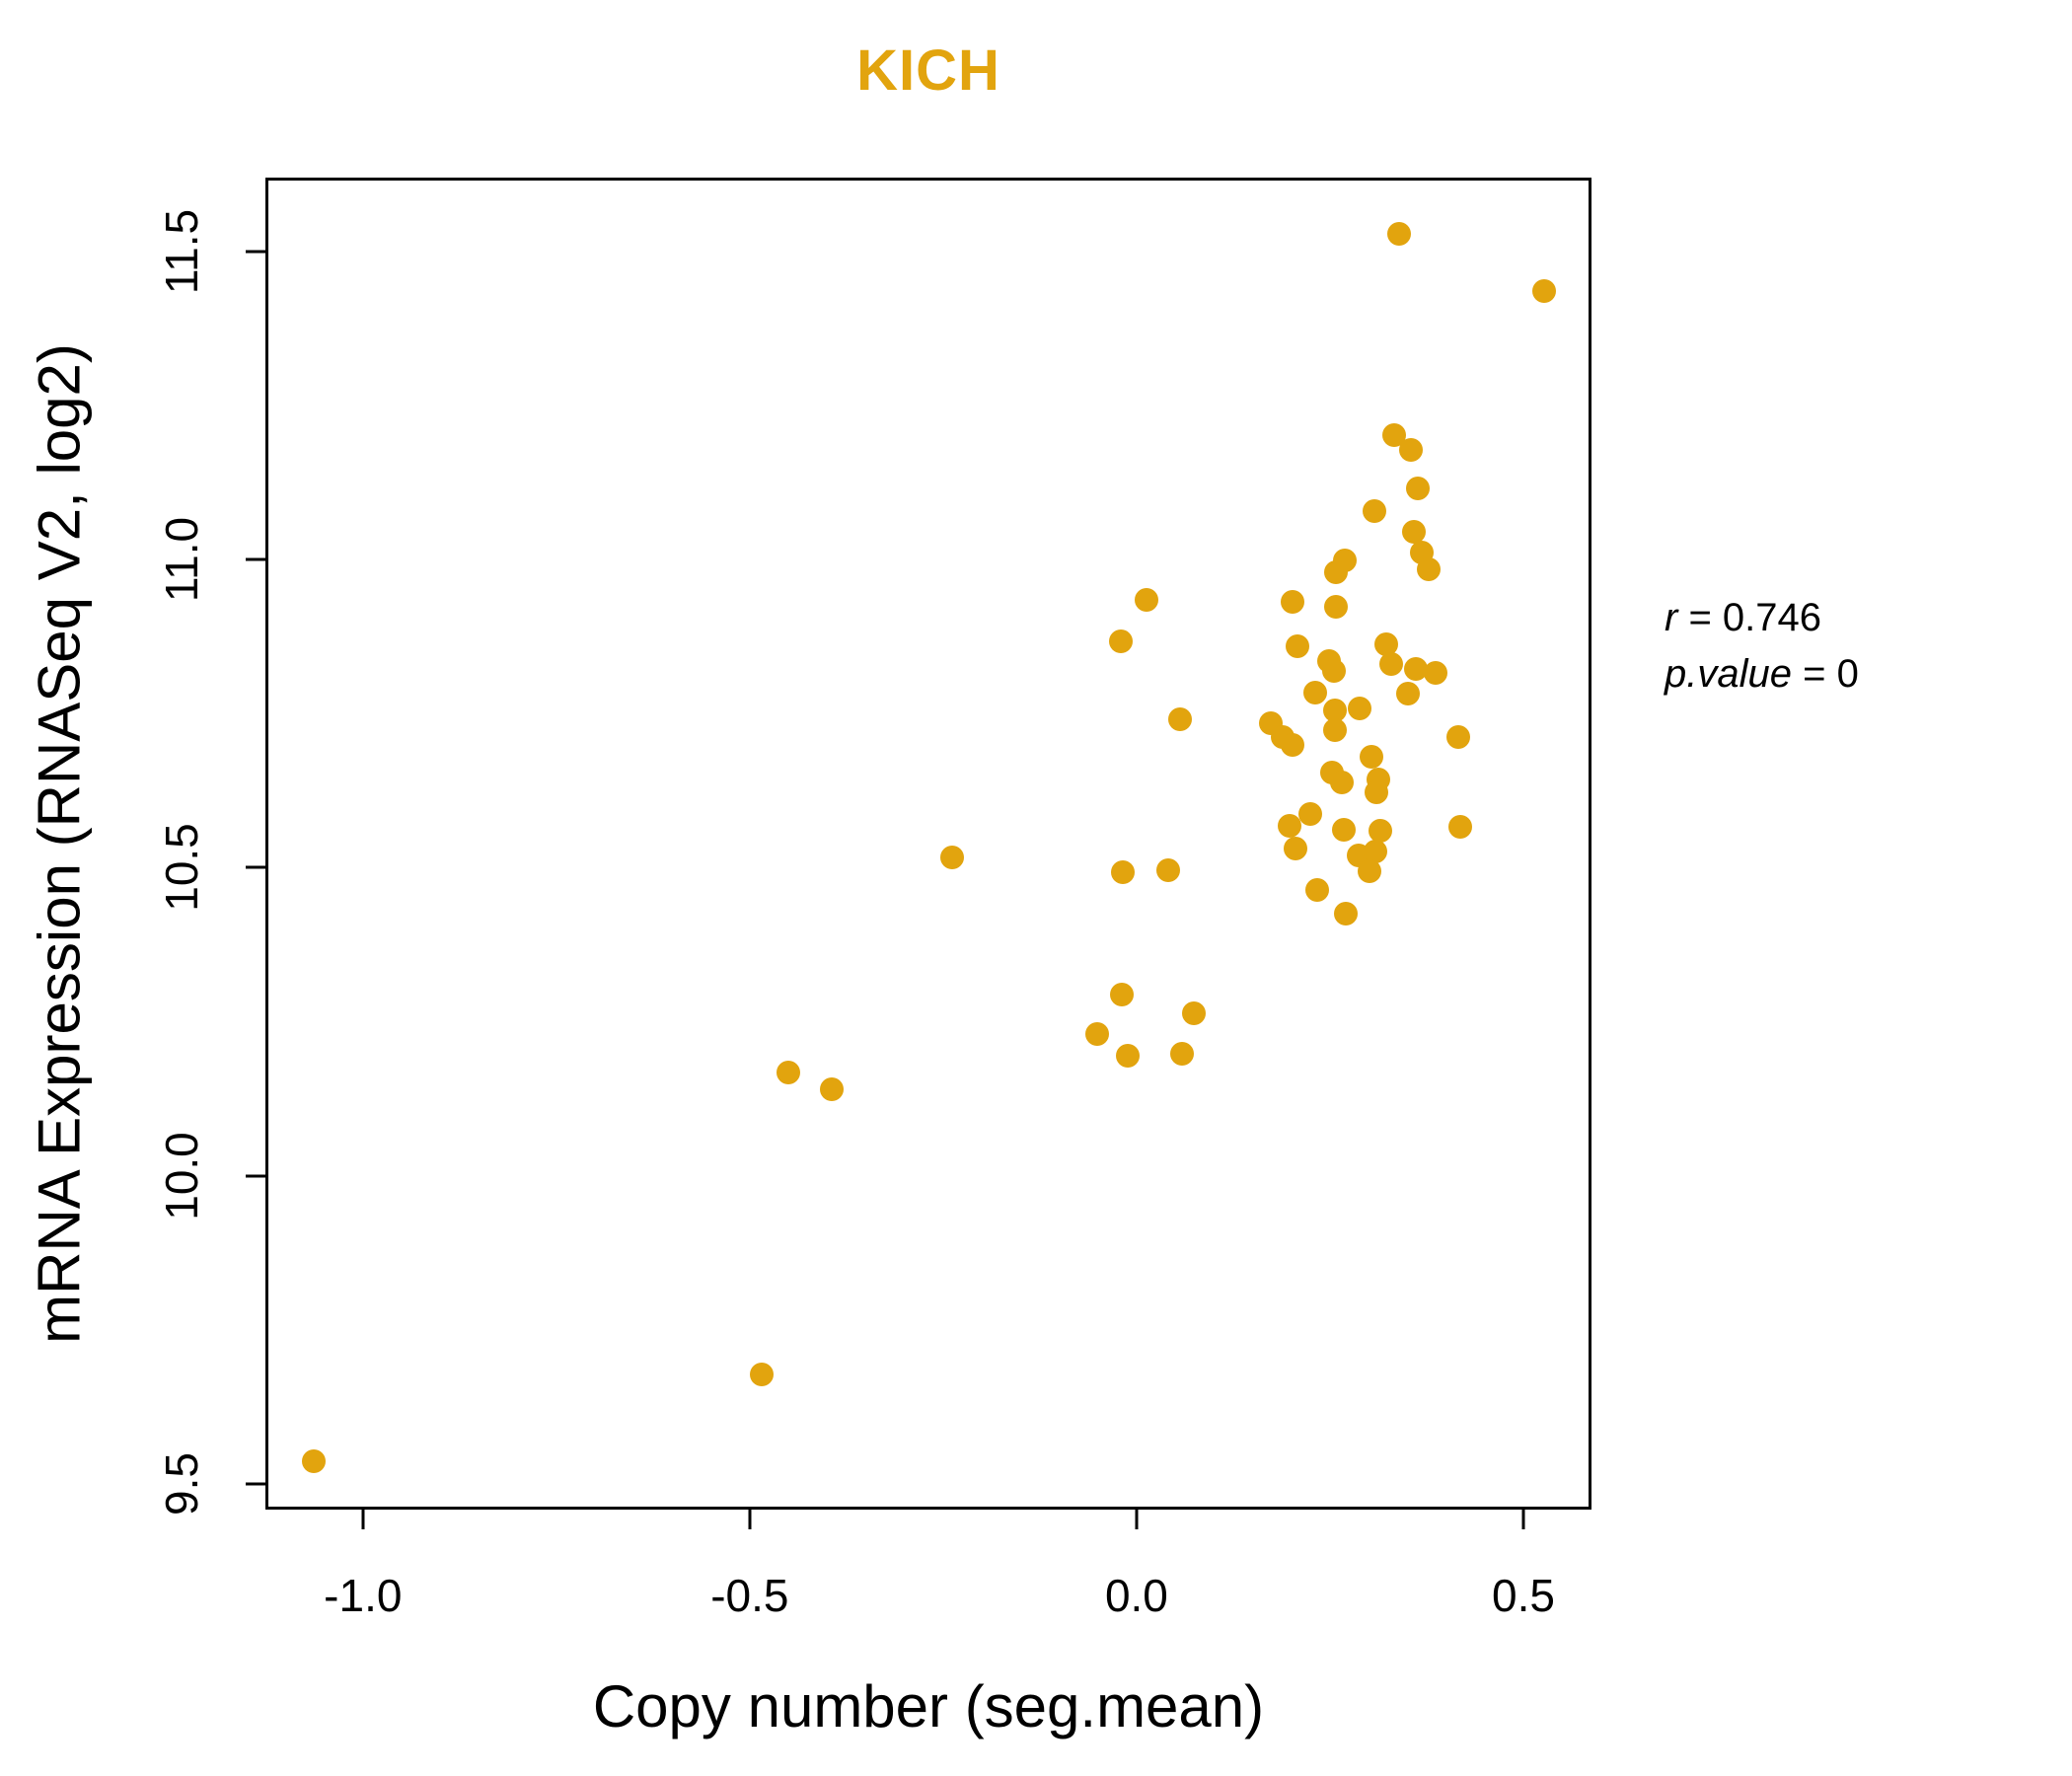  What do you see at coordinates (928, 71) in the screenshot?
I see `chart-title: KICH` at bounding box center [928, 71].